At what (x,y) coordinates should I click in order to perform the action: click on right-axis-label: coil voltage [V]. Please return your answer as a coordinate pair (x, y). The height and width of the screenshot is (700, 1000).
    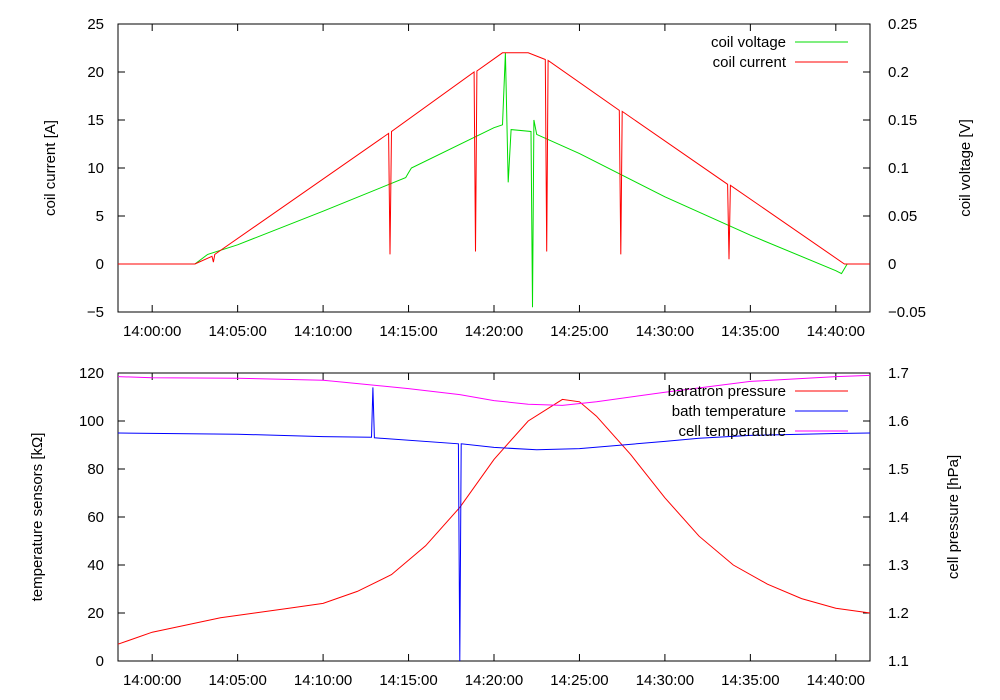
    Looking at the image, I should click on (965, 168).